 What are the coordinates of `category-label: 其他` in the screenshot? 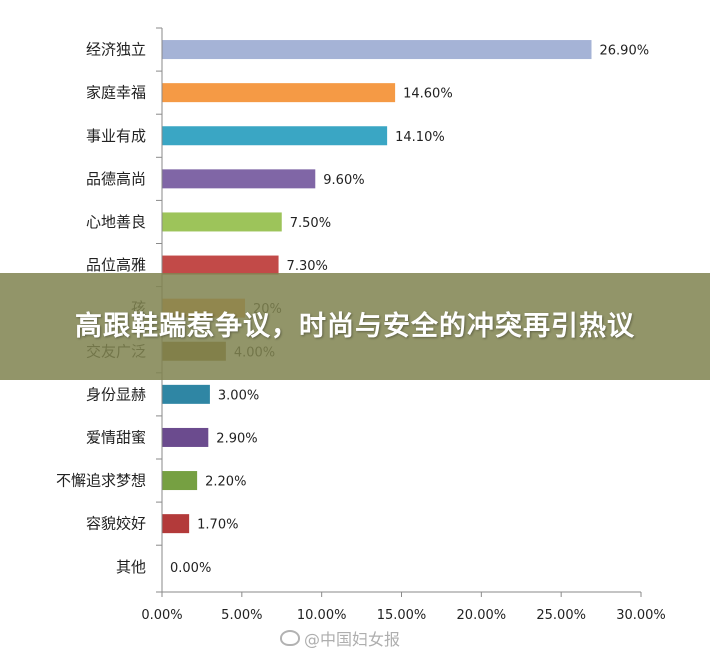 It's located at (131, 567).